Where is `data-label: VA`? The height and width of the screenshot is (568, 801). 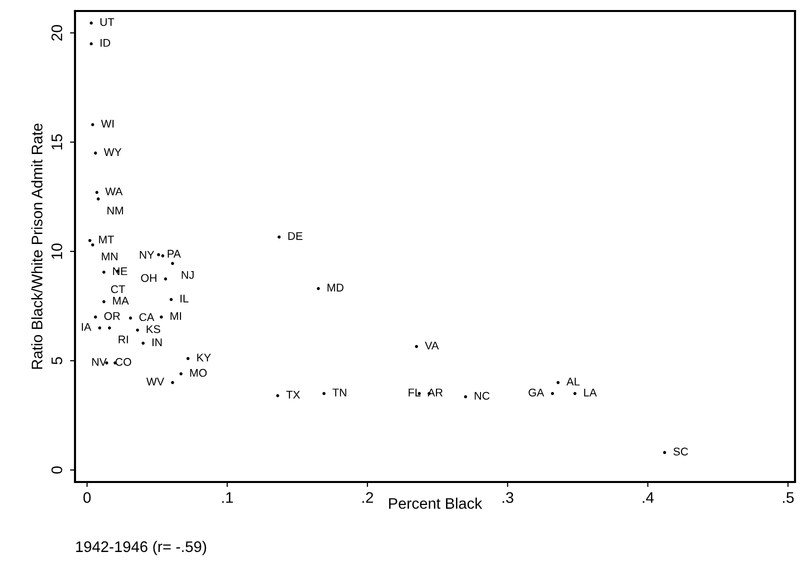
data-label: VA is located at coordinates (431, 346).